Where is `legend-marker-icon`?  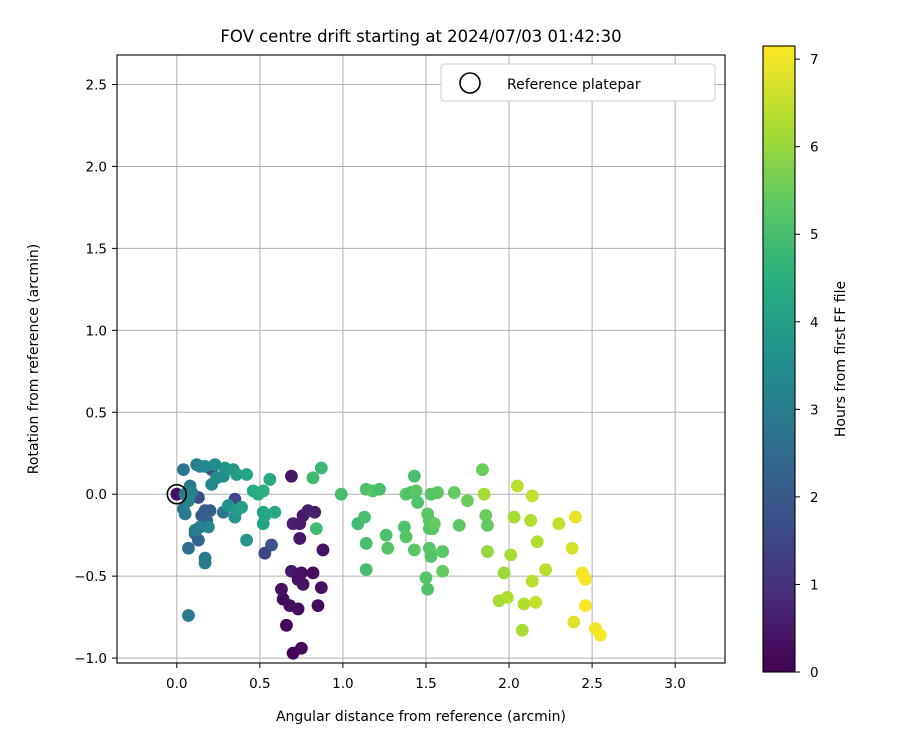 legend-marker-icon is located at coordinates (470, 83).